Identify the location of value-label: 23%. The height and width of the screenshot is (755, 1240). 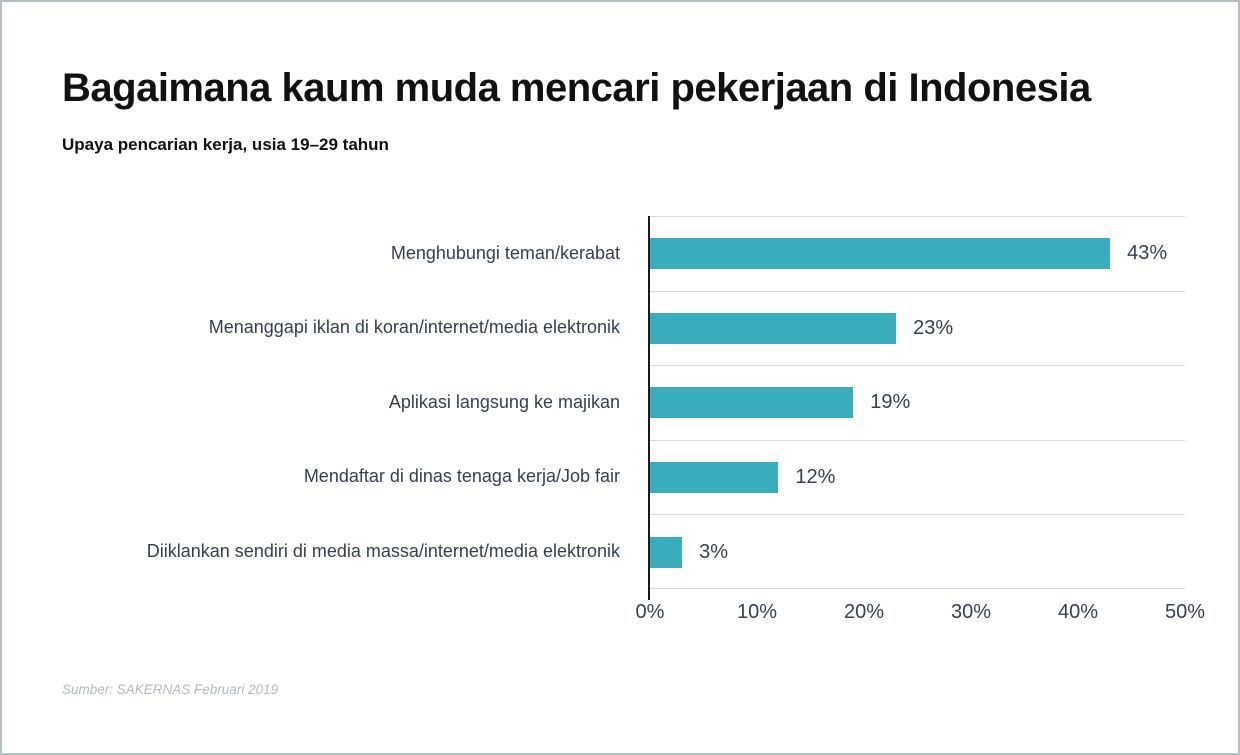
(933, 327).